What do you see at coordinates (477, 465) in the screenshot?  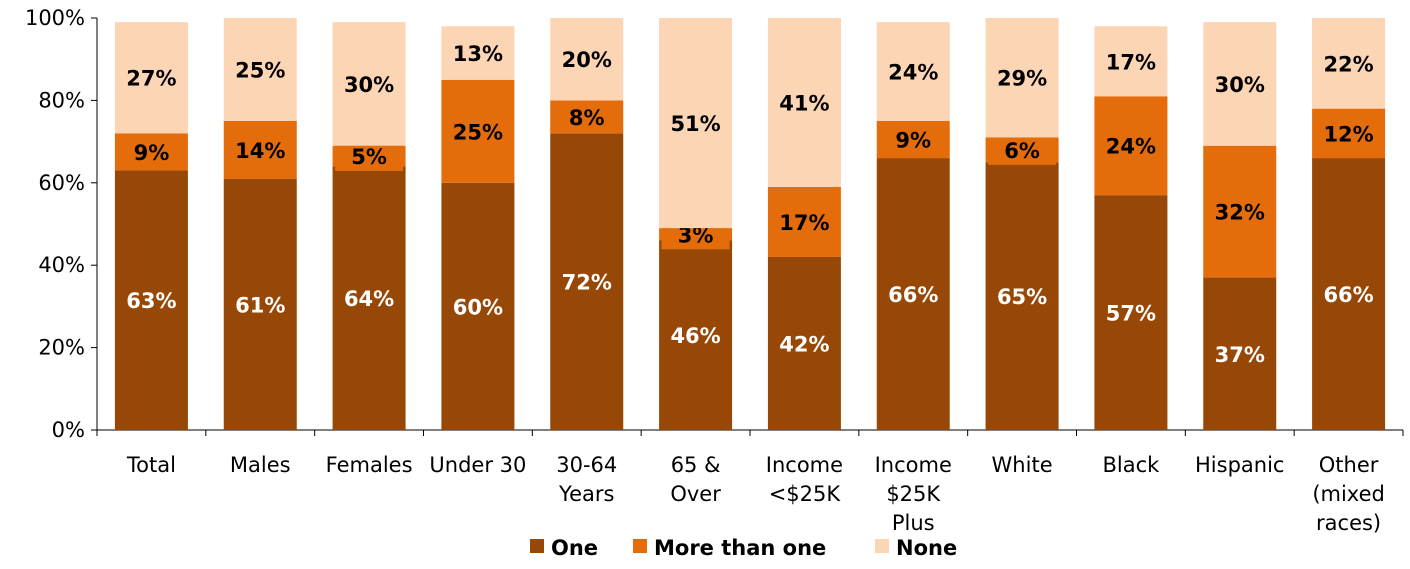 I see `x-category-label: Under 30` at bounding box center [477, 465].